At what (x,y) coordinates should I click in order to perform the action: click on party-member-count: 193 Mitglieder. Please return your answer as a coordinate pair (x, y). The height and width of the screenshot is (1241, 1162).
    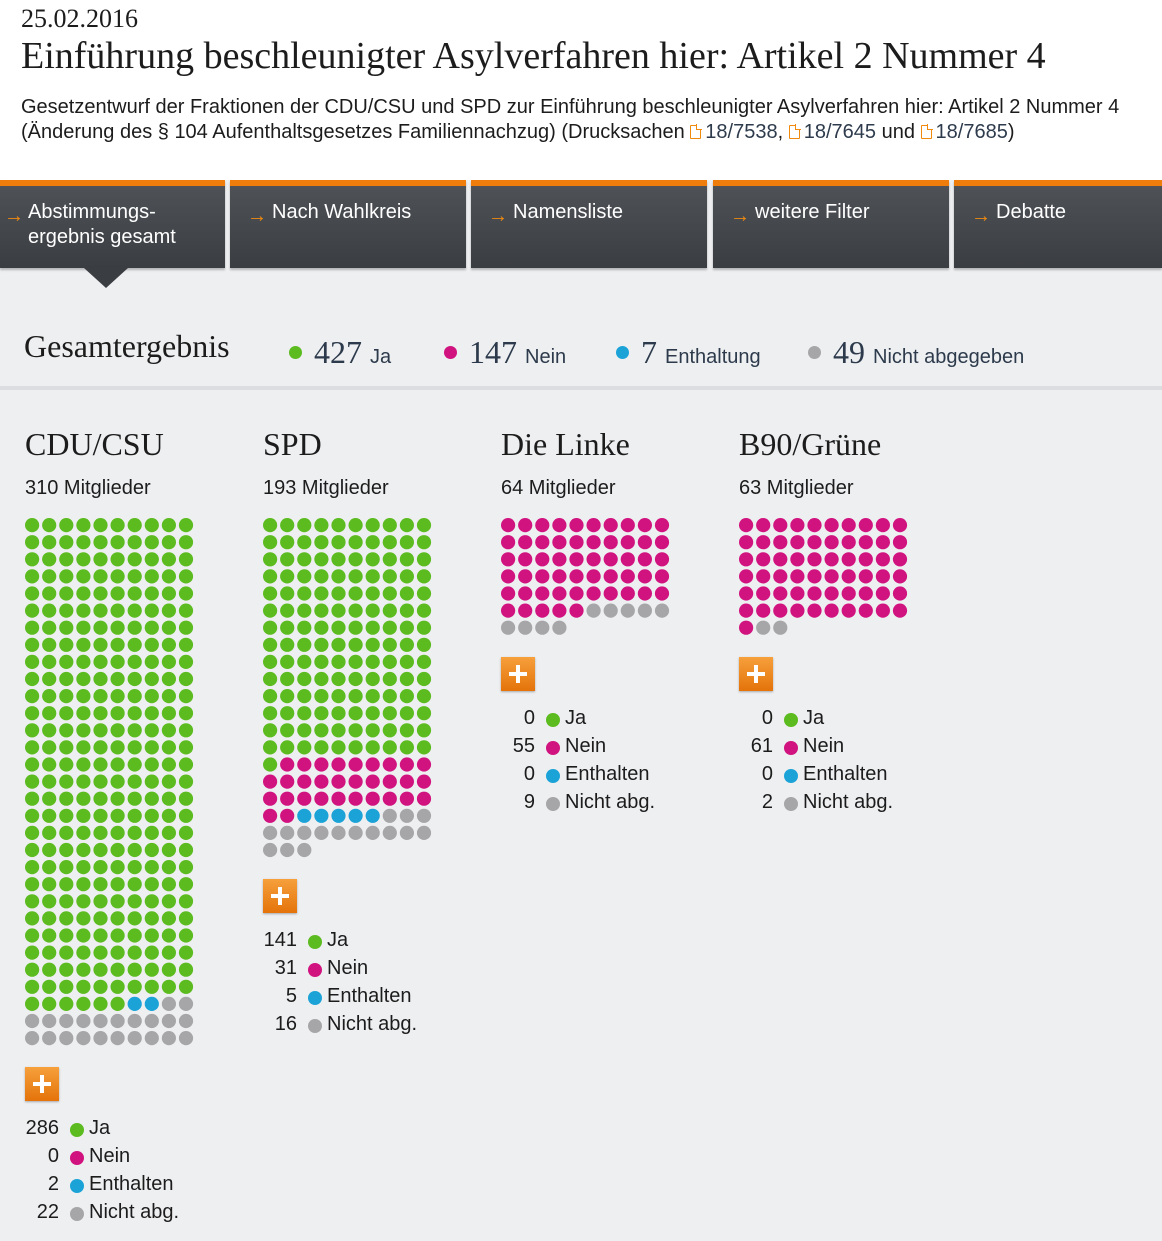
    Looking at the image, I should click on (326, 488).